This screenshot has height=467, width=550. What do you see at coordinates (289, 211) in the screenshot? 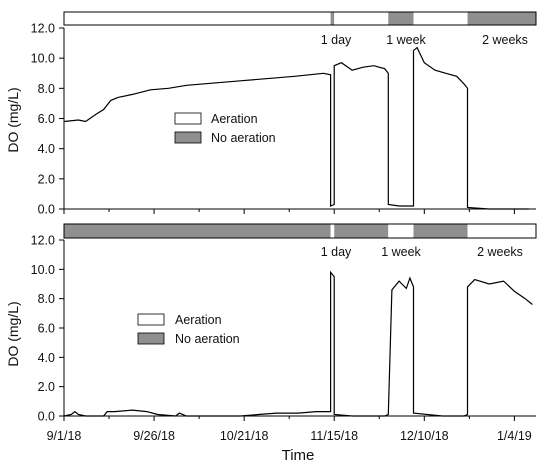
I see `top-x-ticks` at bounding box center [289, 211].